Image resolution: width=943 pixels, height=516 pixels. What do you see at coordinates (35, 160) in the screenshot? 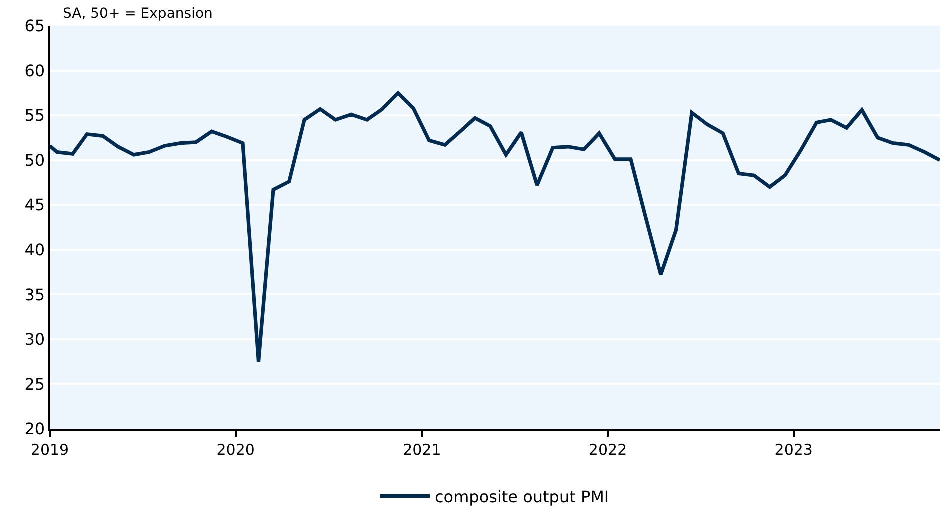
I see `y-tick-label: 50` at bounding box center [35, 160].